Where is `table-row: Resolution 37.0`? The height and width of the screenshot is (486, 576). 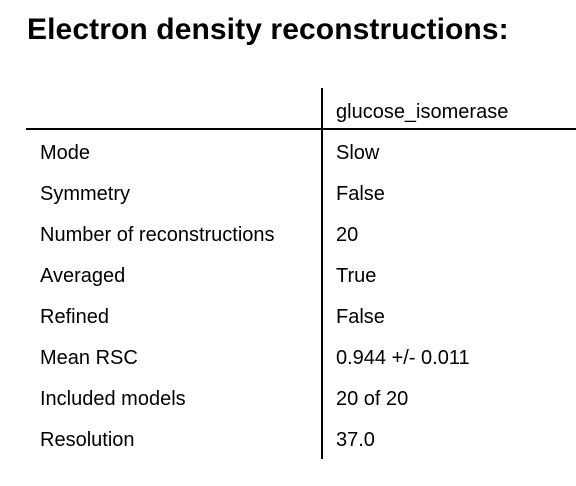
table-row: Resolution 37.0 is located at coordinates (301, 440).